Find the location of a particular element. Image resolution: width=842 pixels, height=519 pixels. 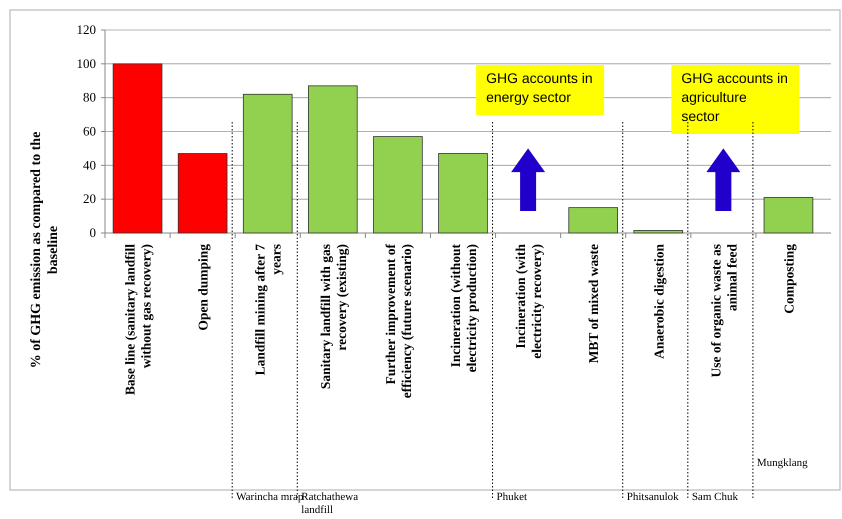

y-tick-label: 100 is located at coordinates (86, 63).